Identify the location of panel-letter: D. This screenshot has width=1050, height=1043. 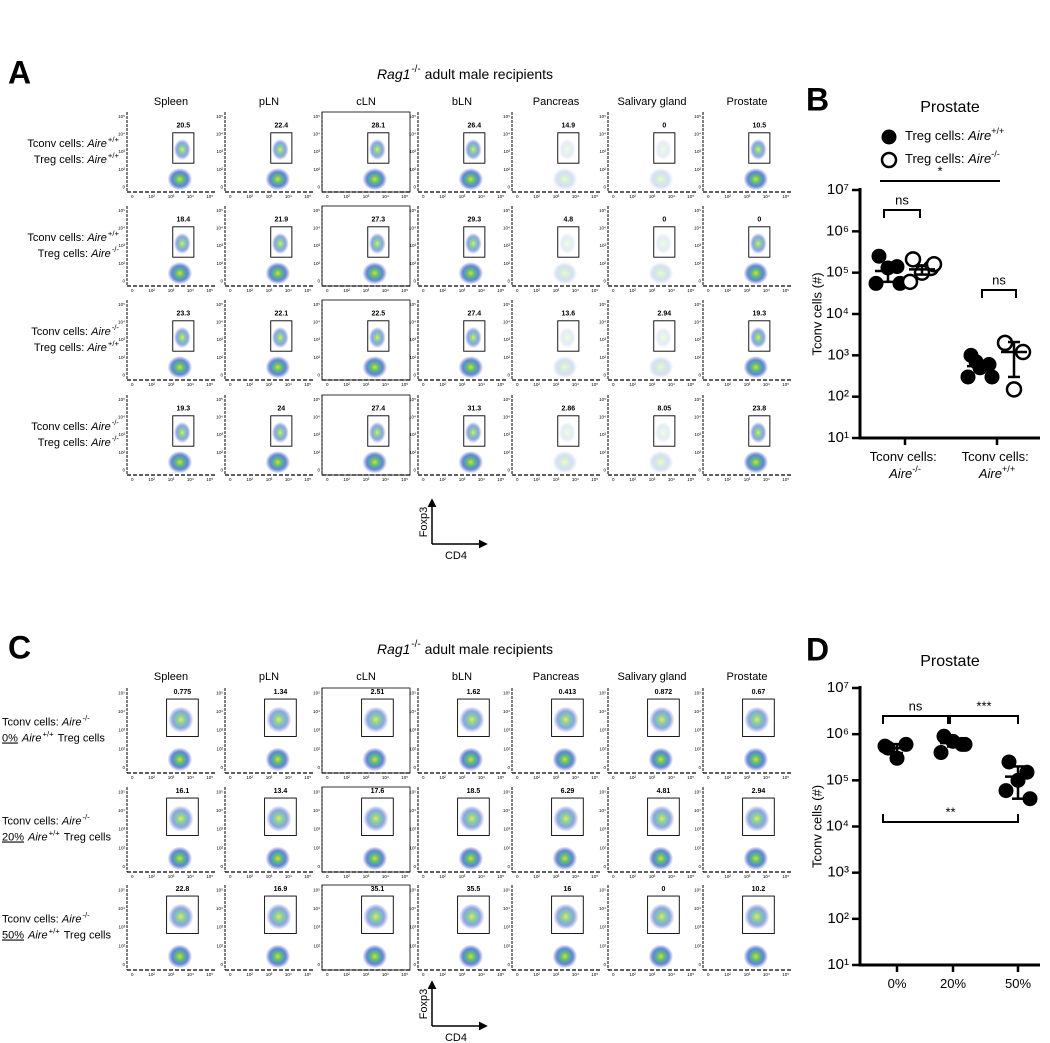
(817, 649).